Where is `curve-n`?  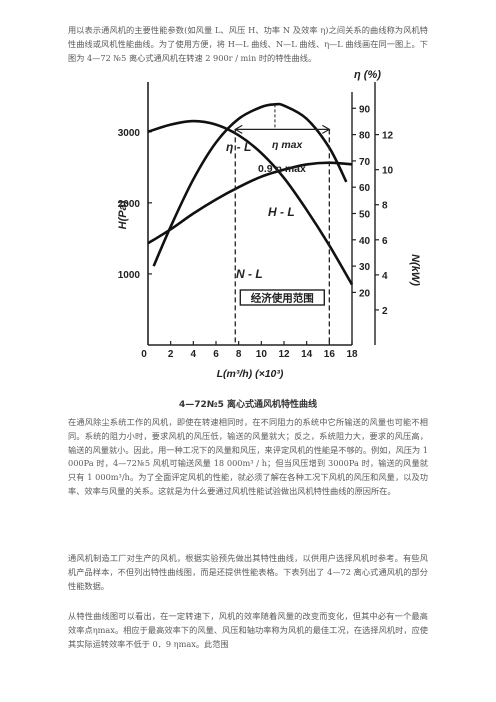
curve-n is located at coordinates (250, 203).